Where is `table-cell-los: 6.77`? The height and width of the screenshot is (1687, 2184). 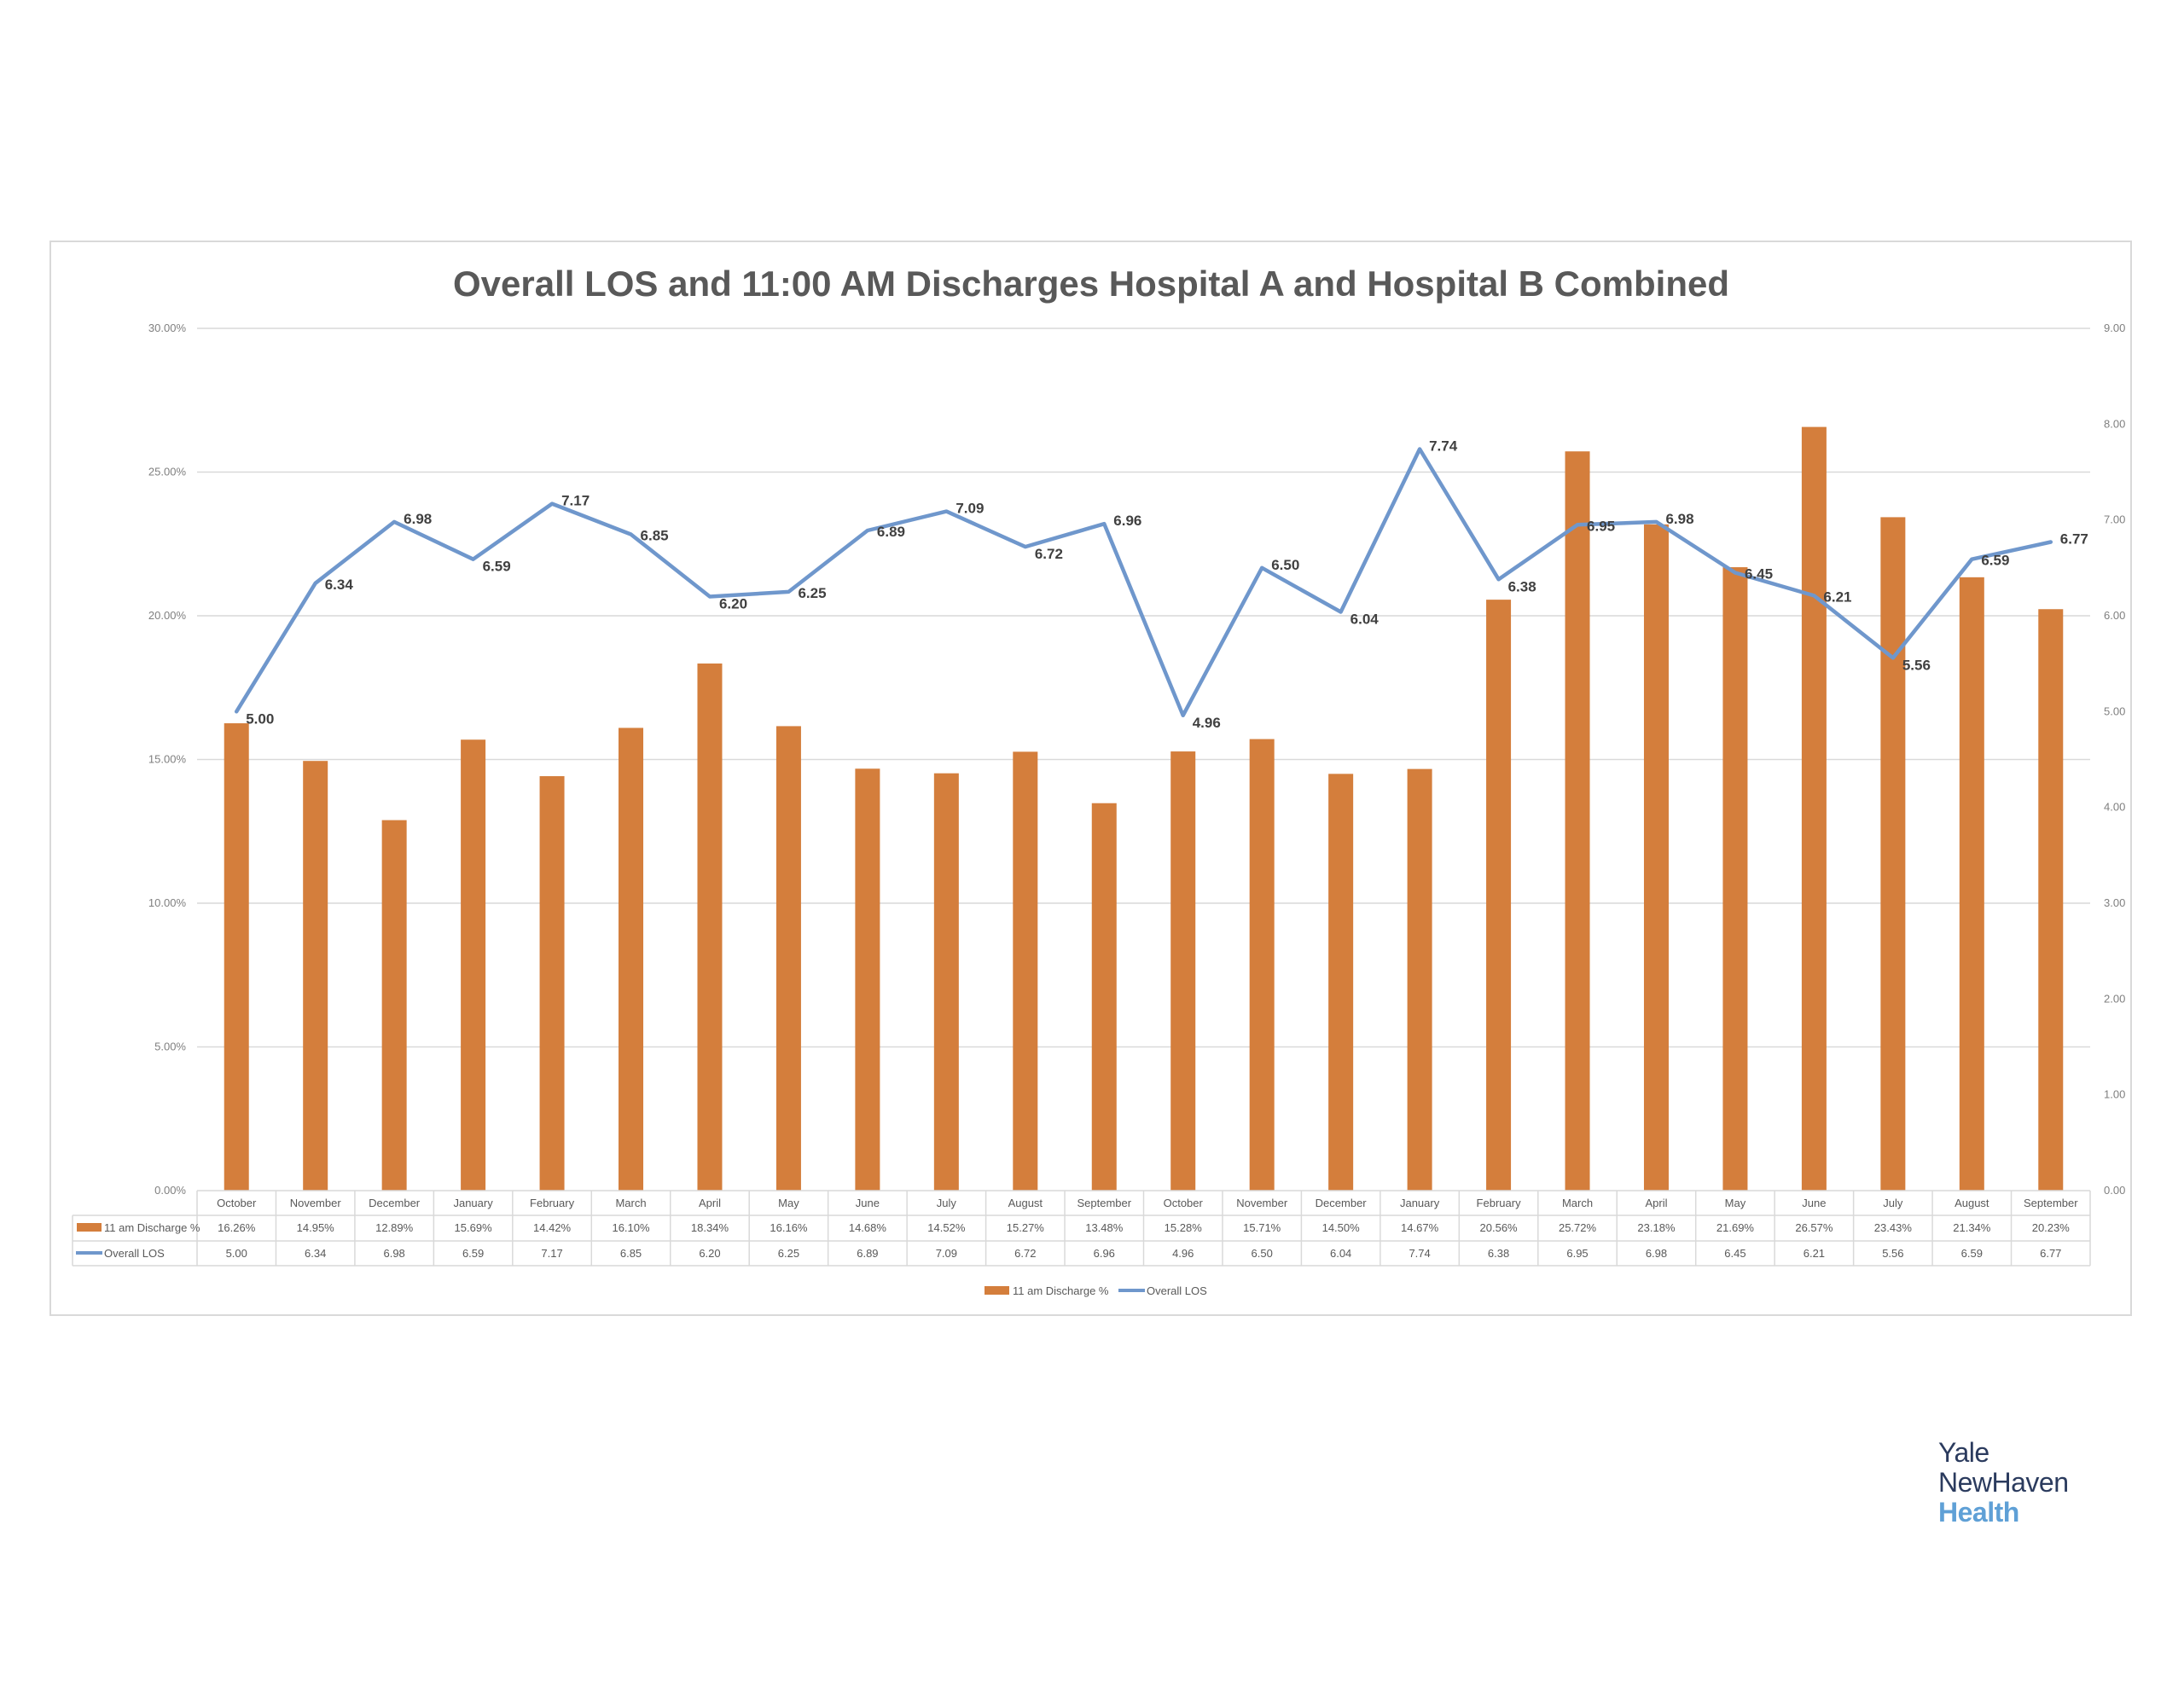 table-cell-los: 6.77 is located at coordinates (2051, 1254).